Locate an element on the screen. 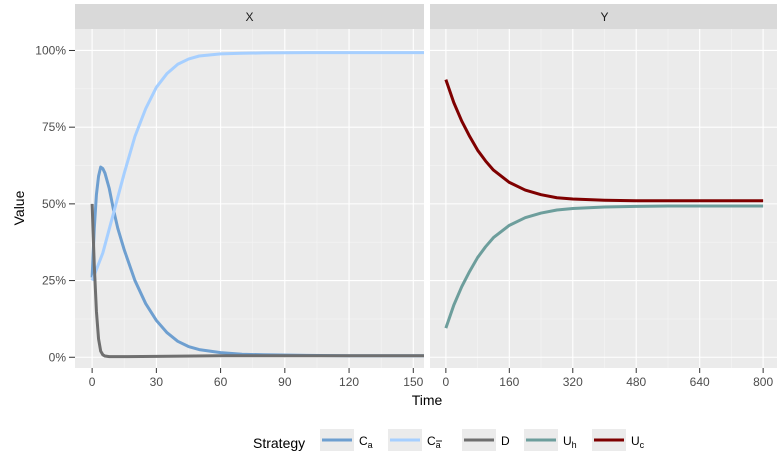 The image size is (777, 461). legend-label: Uh is located at coordinates (570, 442).